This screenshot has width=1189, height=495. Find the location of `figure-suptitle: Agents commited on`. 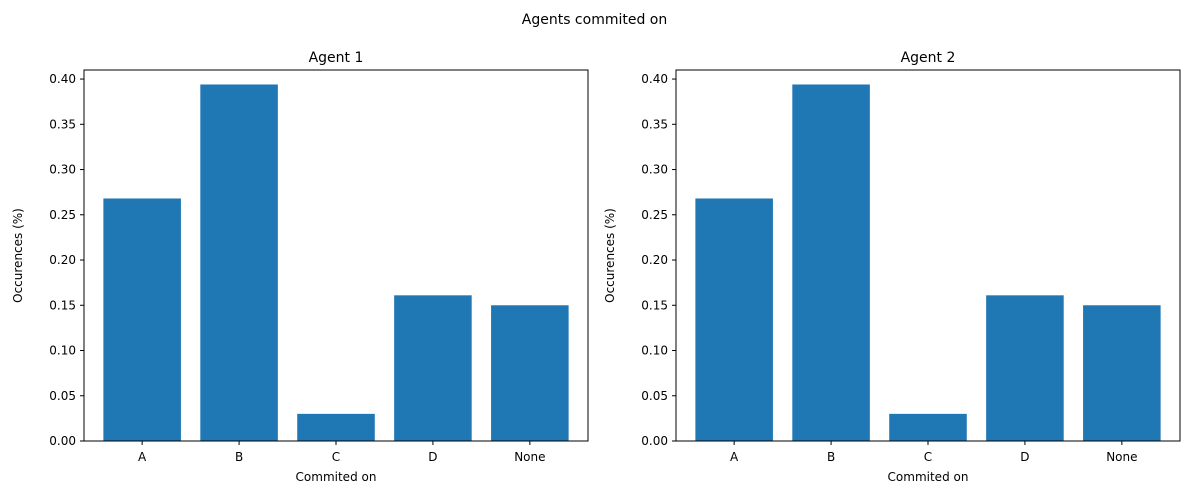

figure-suptitle: Agents commited on is located at coordinates (595, 20).